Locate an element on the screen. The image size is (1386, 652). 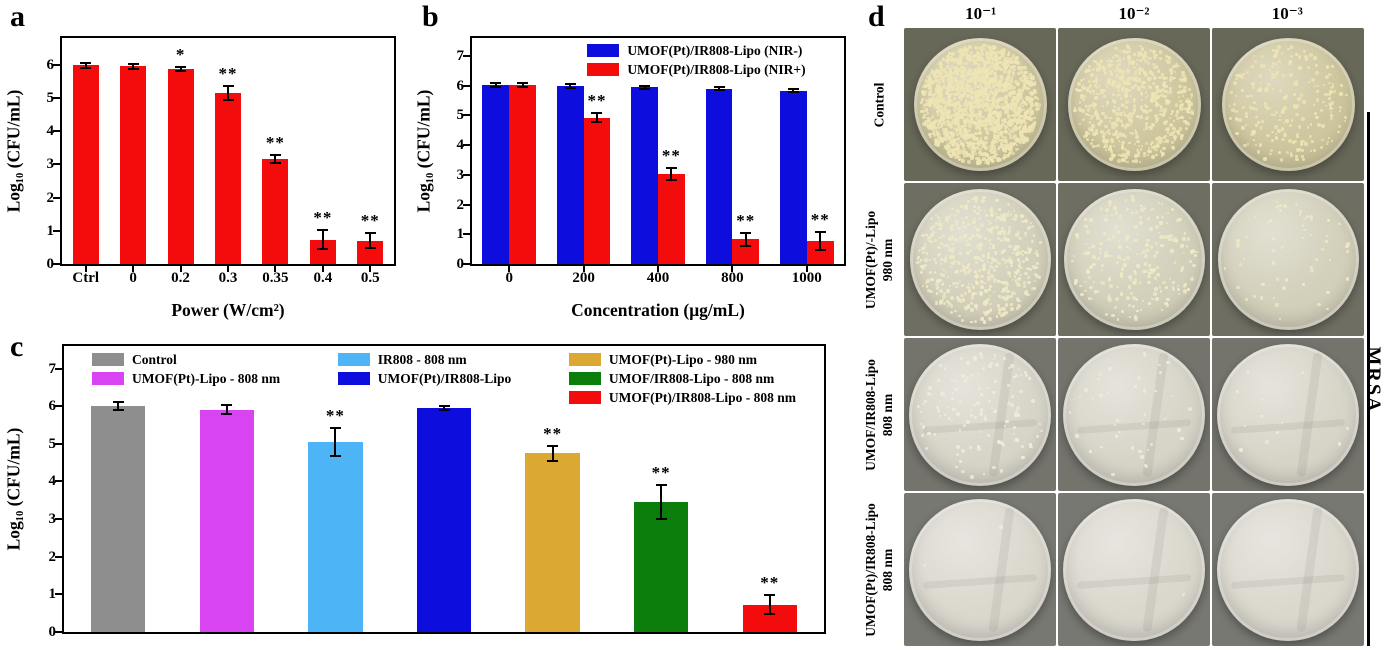
bar is located at coordinates (496, 174).